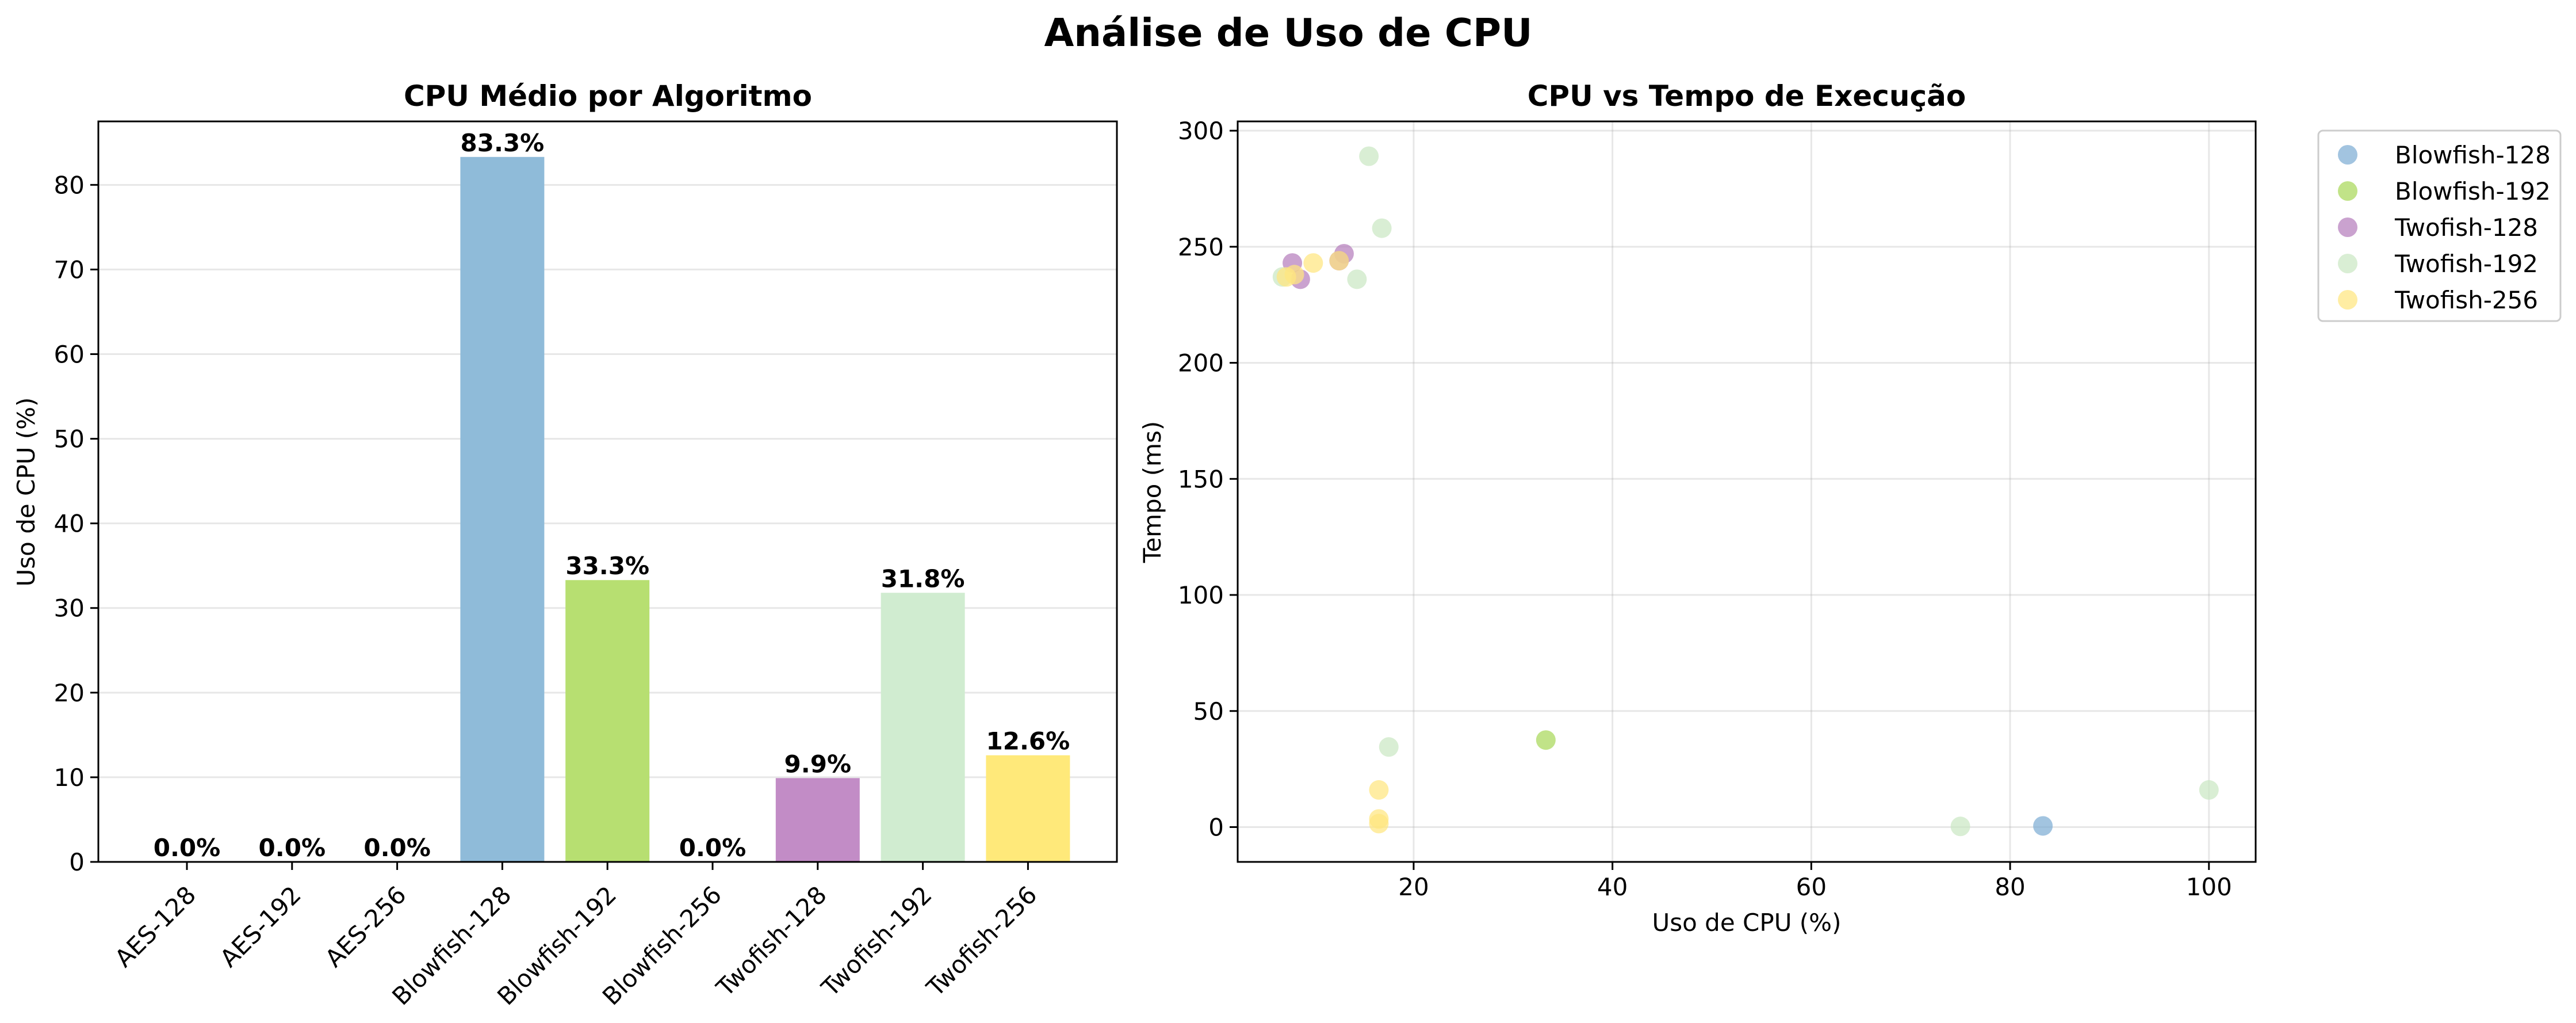  What do you see at coordinates (2466, 300) in the screenshot?
I see `legend-label: Twofish-256` at bounding box center [2466, 300].